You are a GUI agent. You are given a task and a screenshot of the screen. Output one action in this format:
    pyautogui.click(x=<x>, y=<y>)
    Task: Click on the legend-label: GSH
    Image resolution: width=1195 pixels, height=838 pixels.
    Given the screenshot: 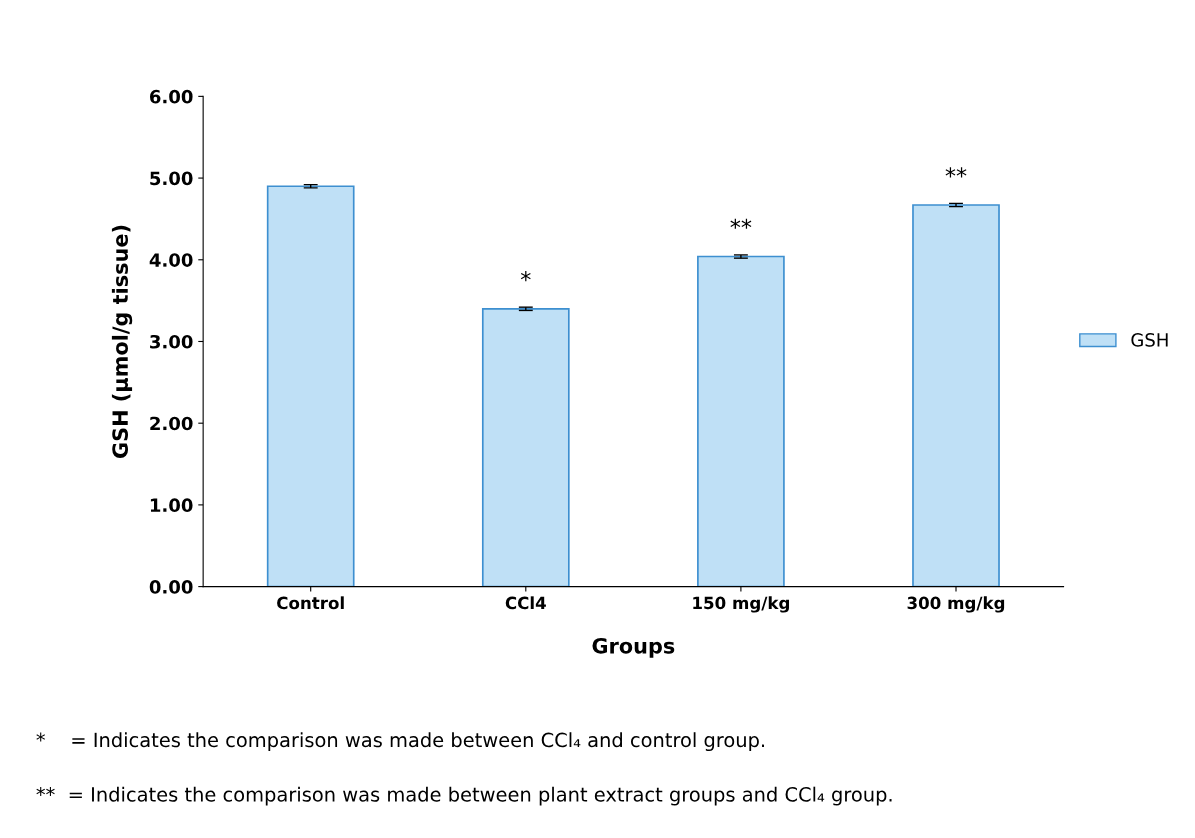 What is the action you would take?
    pyautogui.click(x=1149, y=340)
    